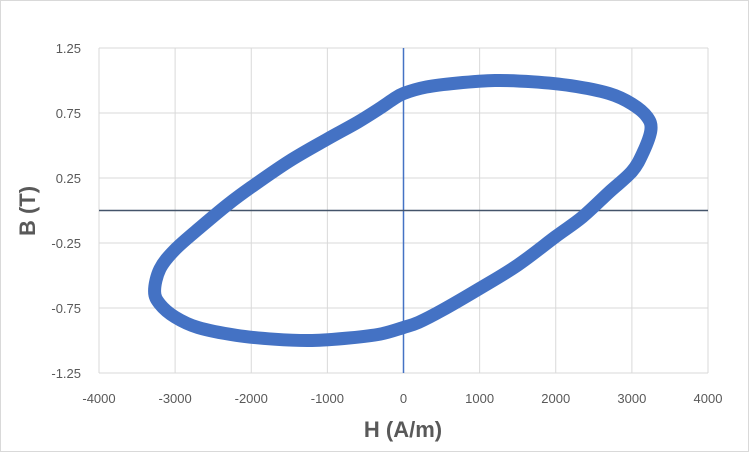 This screenshot has height=453, width=749. Describe the element at coordinates (708, 398) in the screenshot. I see `x-tick-label: 4000` at that location.